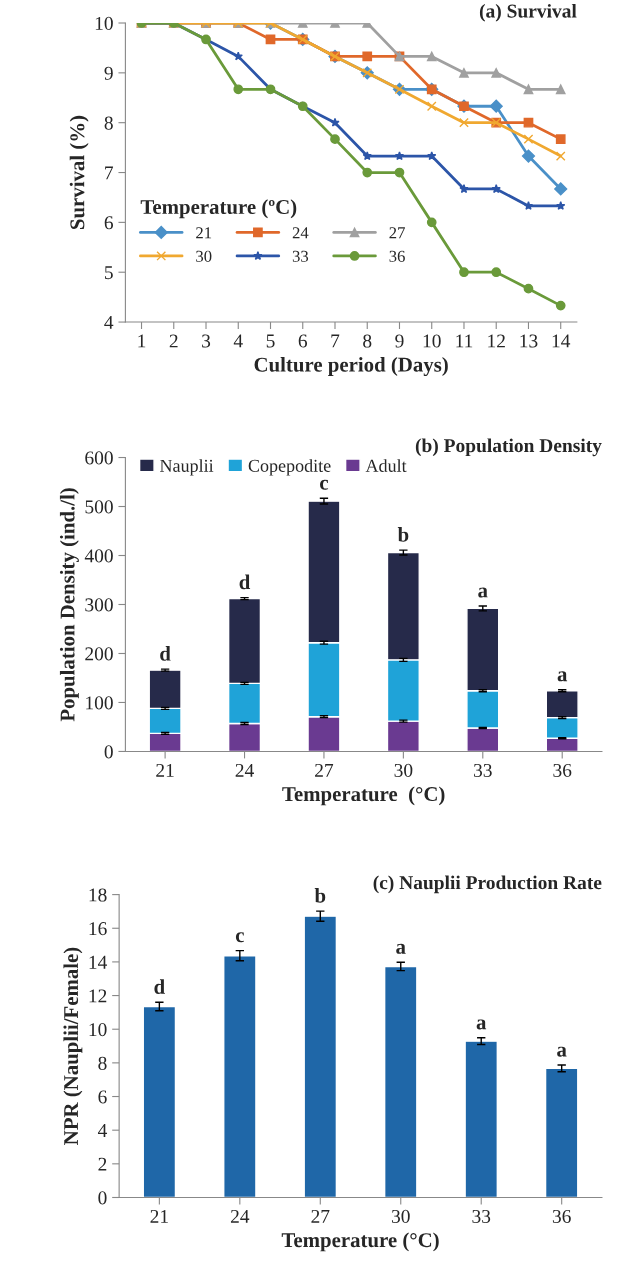 Image resolution: width=627 pixels, height=1278 pixels. Describe the element at coordinates (496, 341) in the screenshot. I see `x-tick-label: 12` at that location.